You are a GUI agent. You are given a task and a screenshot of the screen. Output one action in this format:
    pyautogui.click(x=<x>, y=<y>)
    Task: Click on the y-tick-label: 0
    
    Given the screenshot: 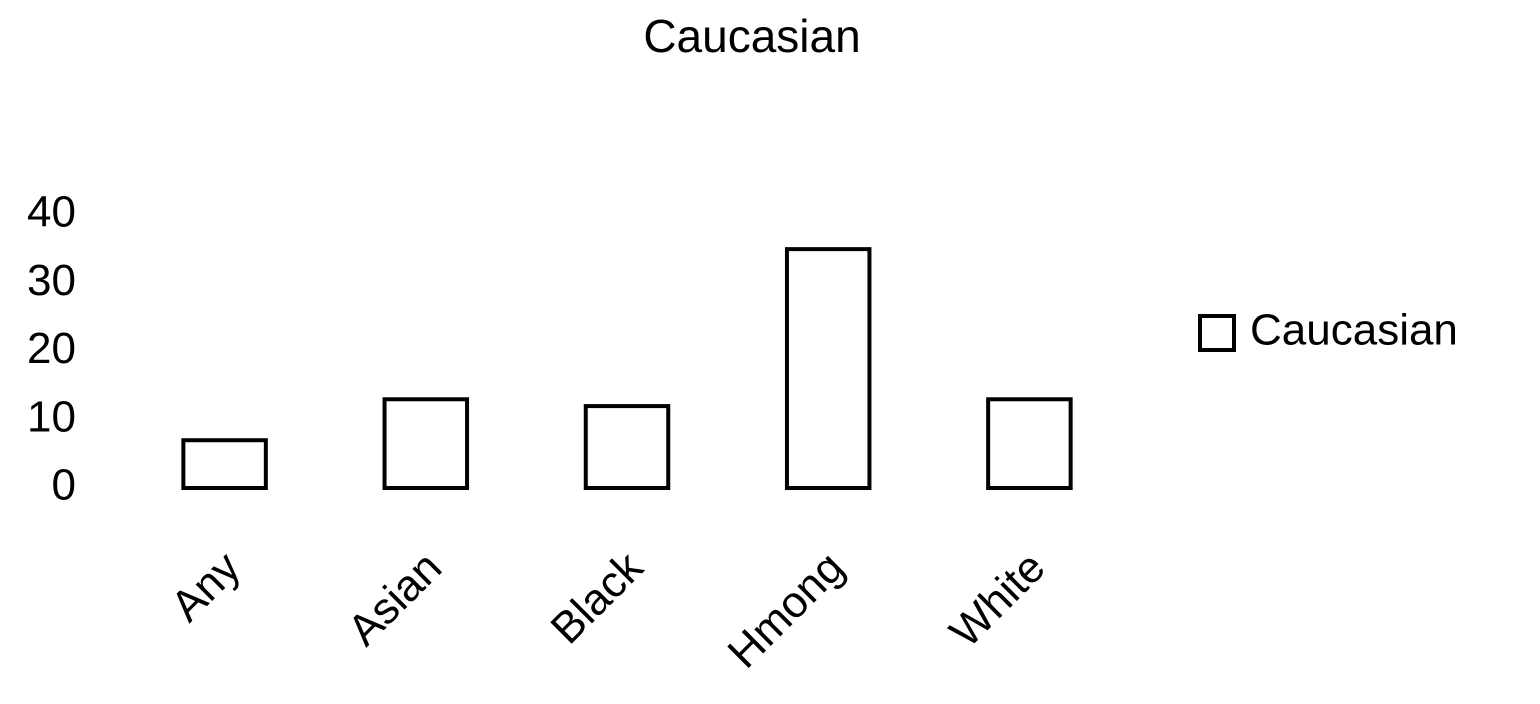 What is the action you would take?
    pyautogui.click(x=64, y=485)
    